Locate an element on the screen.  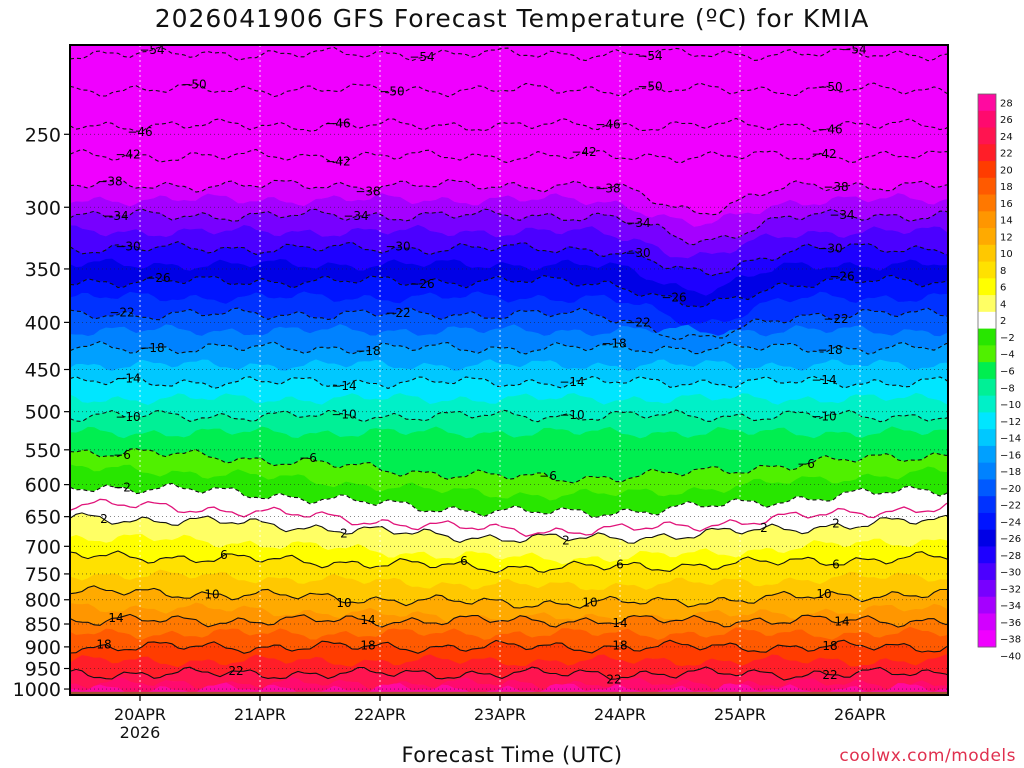
isotherm--22 is located at coordinates (509, 324).